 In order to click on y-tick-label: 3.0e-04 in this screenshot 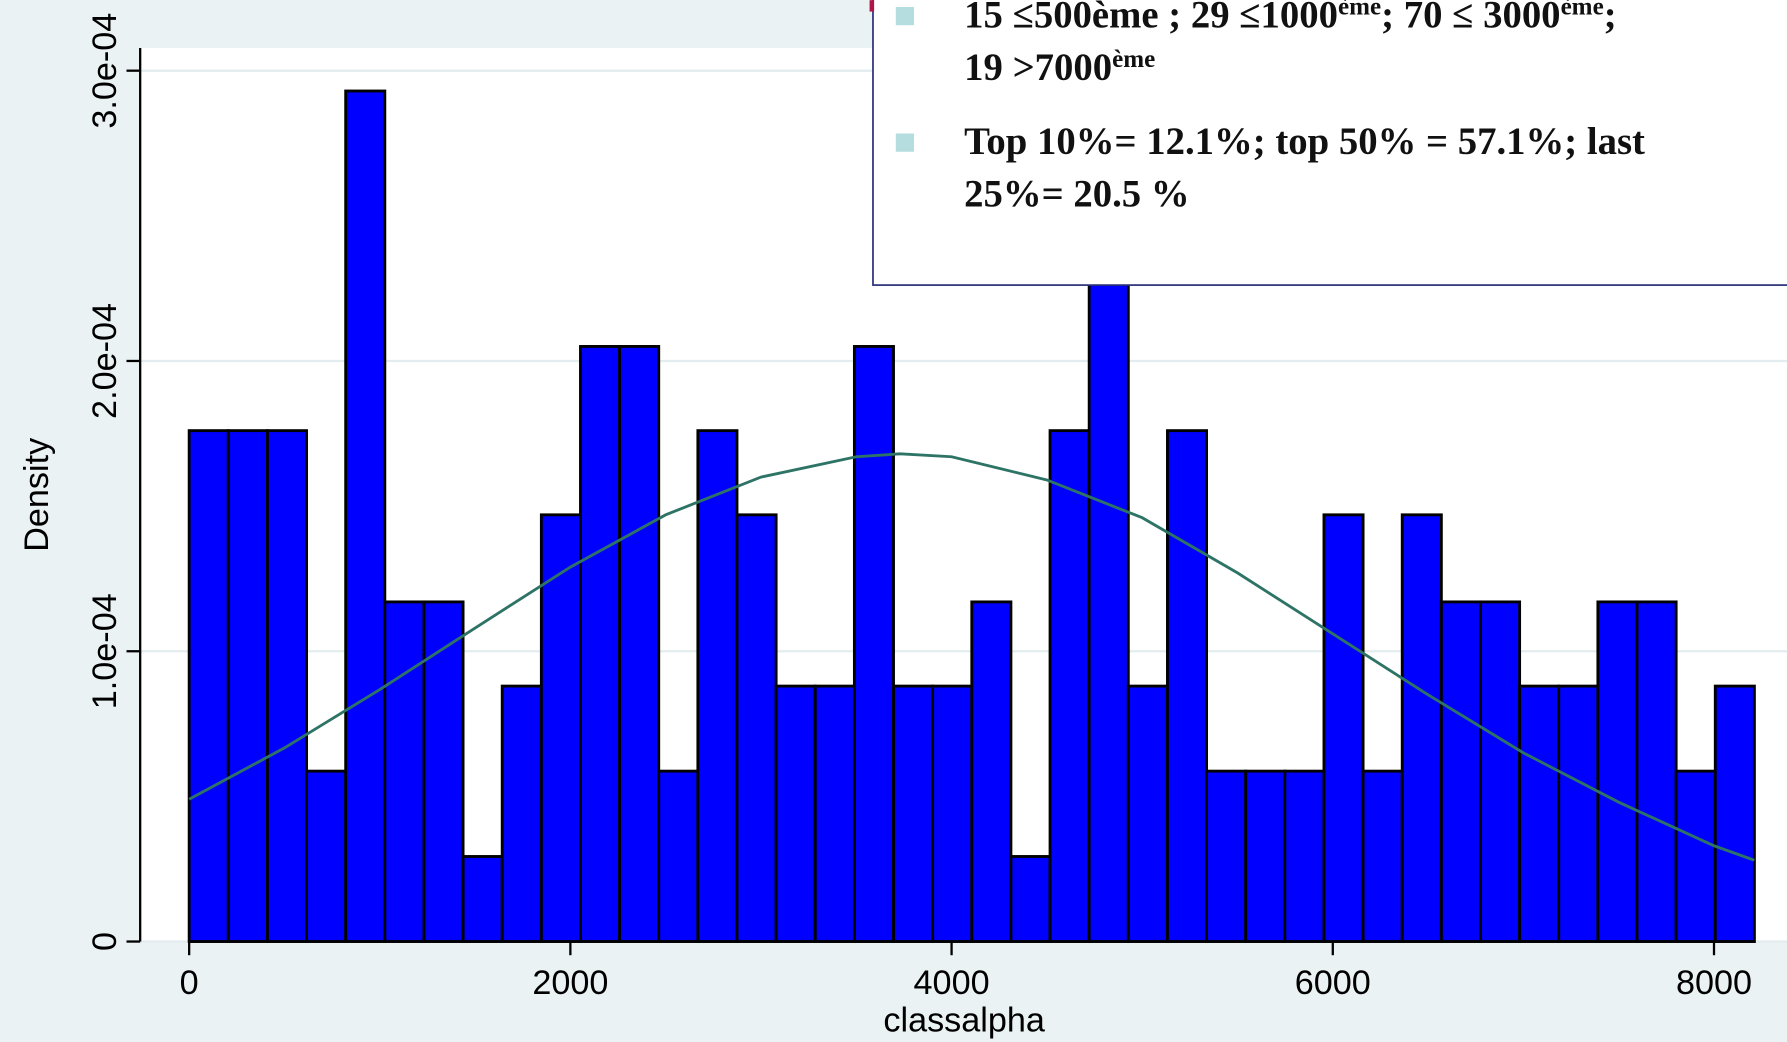, I will do `click(105, 71)`.